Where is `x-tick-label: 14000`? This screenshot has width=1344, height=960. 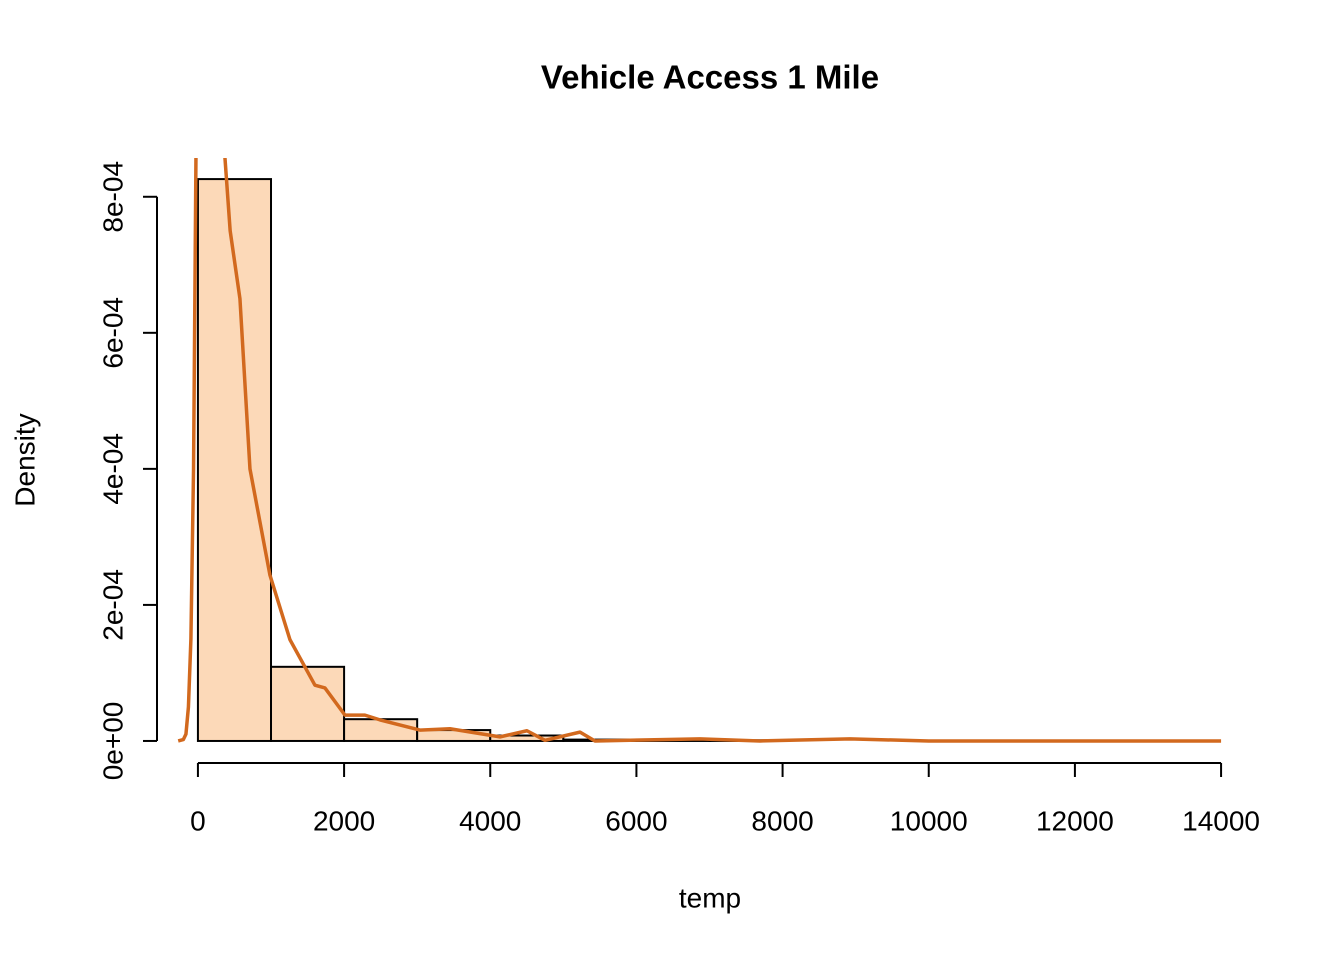
x-tick-label: 14000 is located at coordinates (1221, 820).